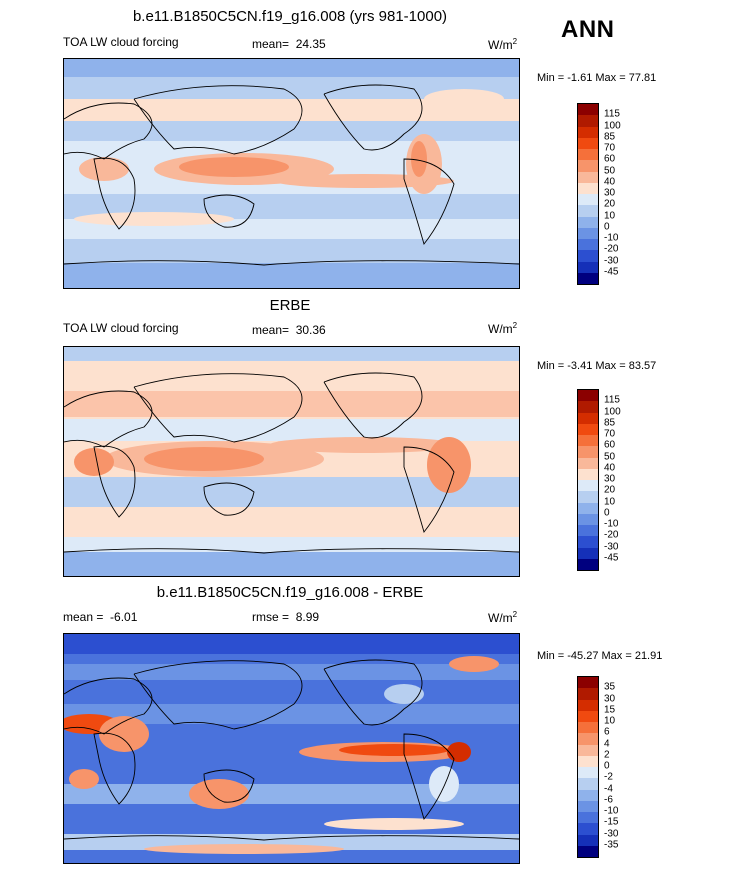  What do you see at coordinates (310, 44) in the screenshot?
I see `panel1-mean-value: 24.35` at bounding box center [310, 44].